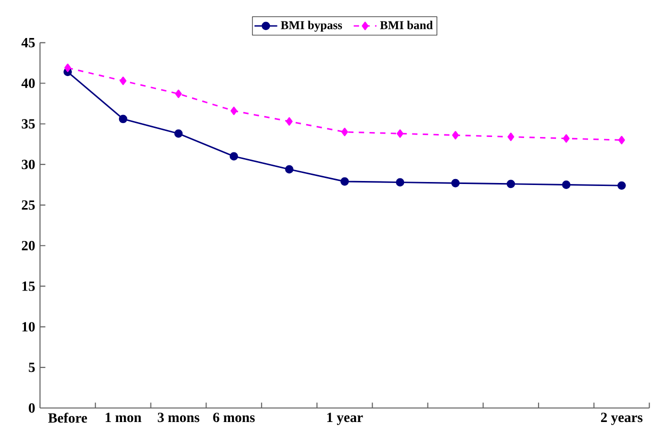  Describe the element at coordinates (406, 25) in the screenshot. I see `legend-label: BMI band` at that location.